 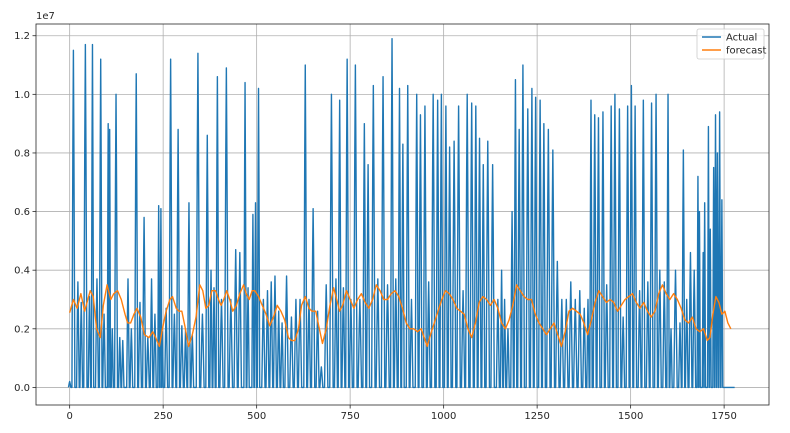 I want to click on y-tick-label: 0.6, so click(x=22, y=212).